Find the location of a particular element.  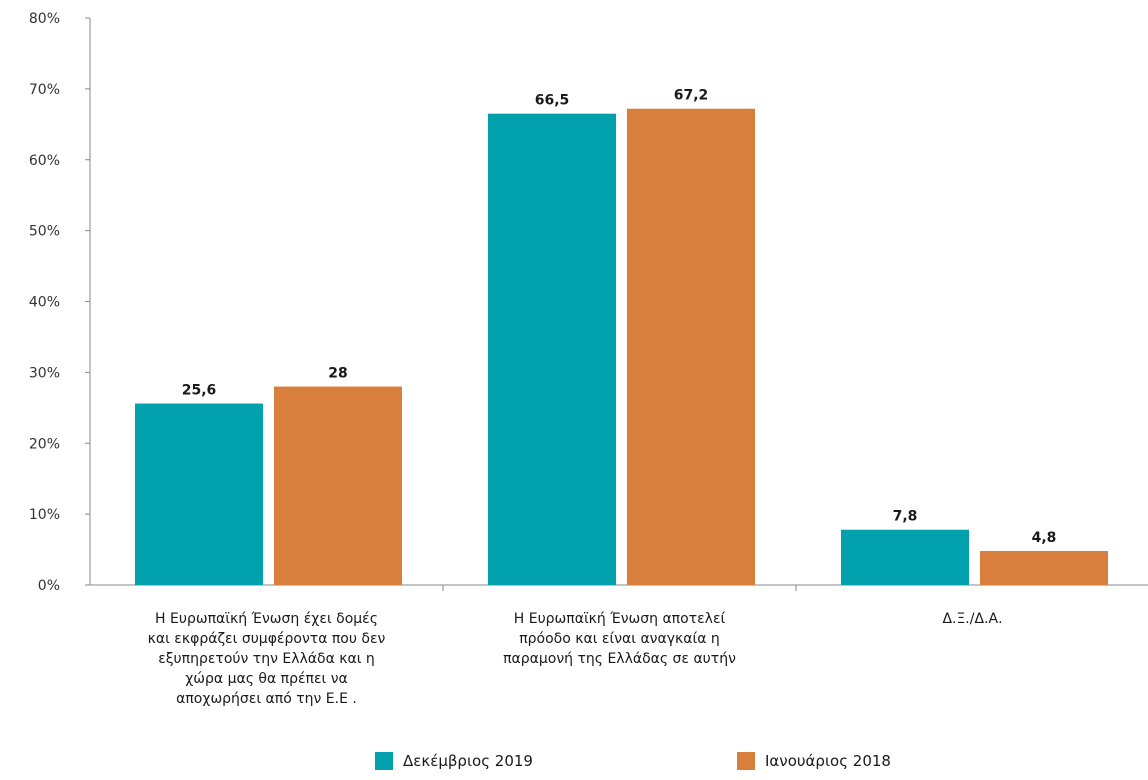

y-tick-label: 70% is located at coordinates (44, 90).